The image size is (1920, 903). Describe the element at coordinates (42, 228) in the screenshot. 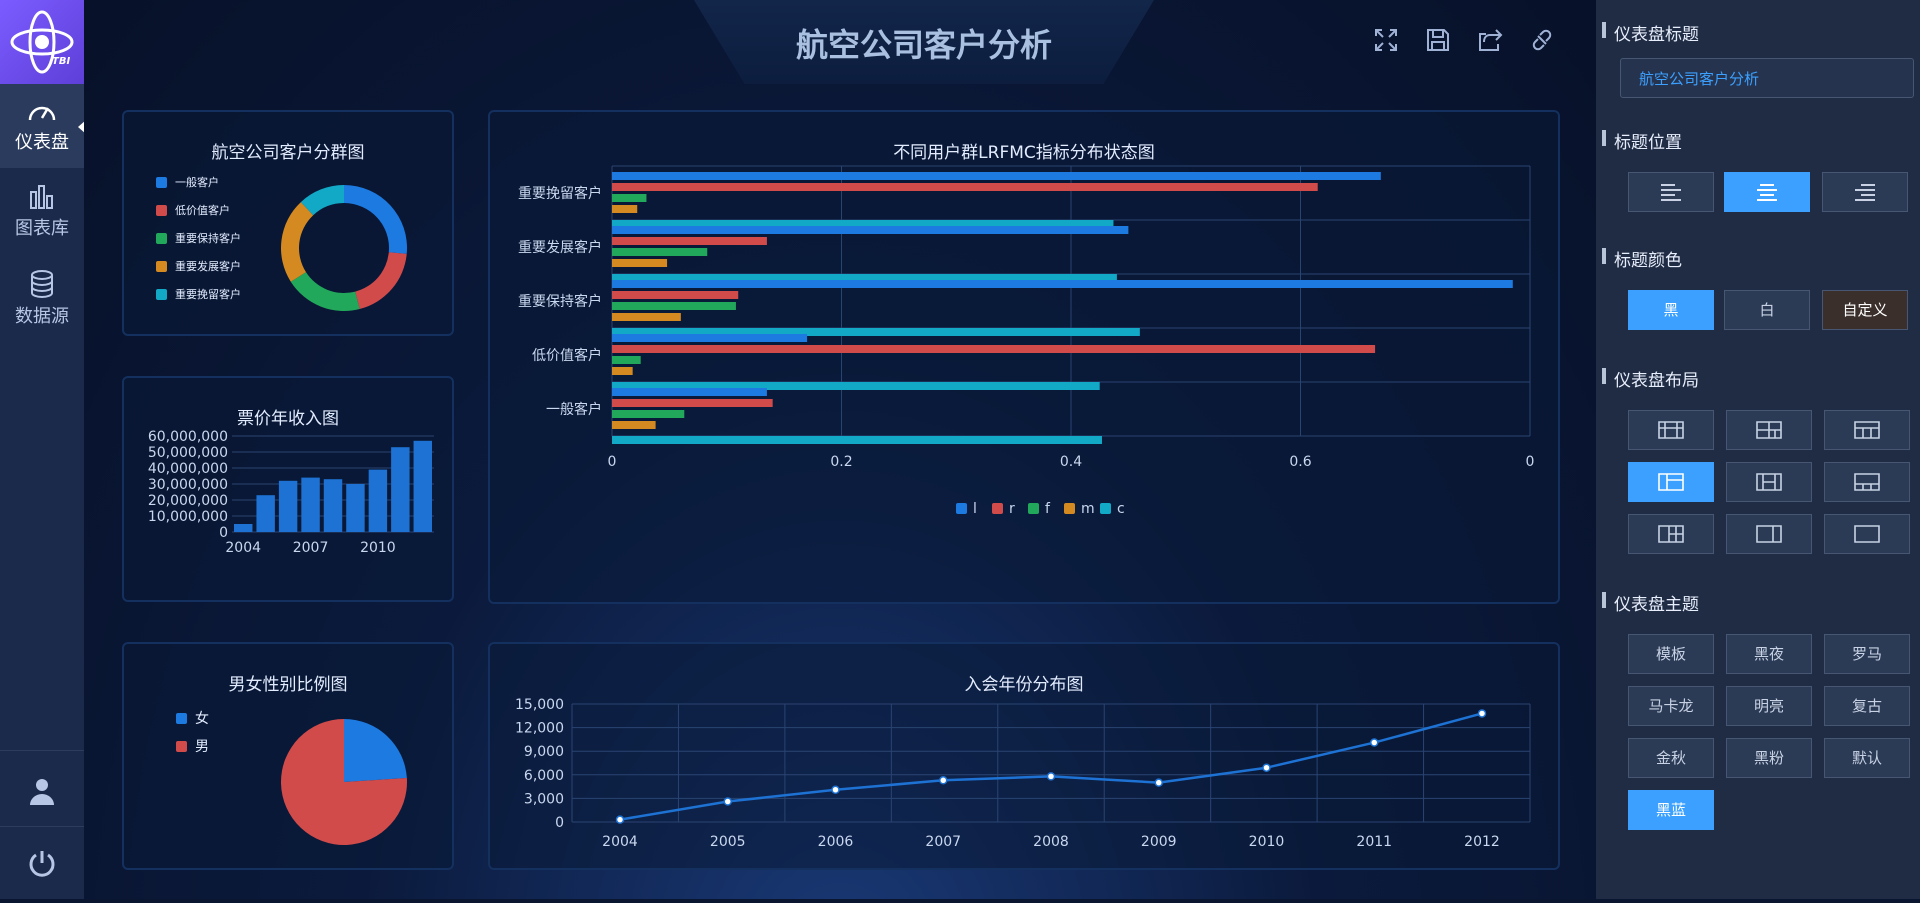

I see `nav-item-label: 图表库` at that location.